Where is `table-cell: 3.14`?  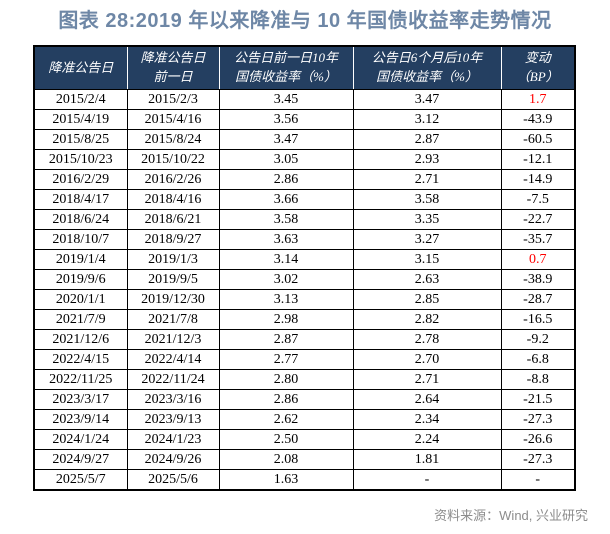 table-cell: 3.14 is located at coordinates (286, 259).